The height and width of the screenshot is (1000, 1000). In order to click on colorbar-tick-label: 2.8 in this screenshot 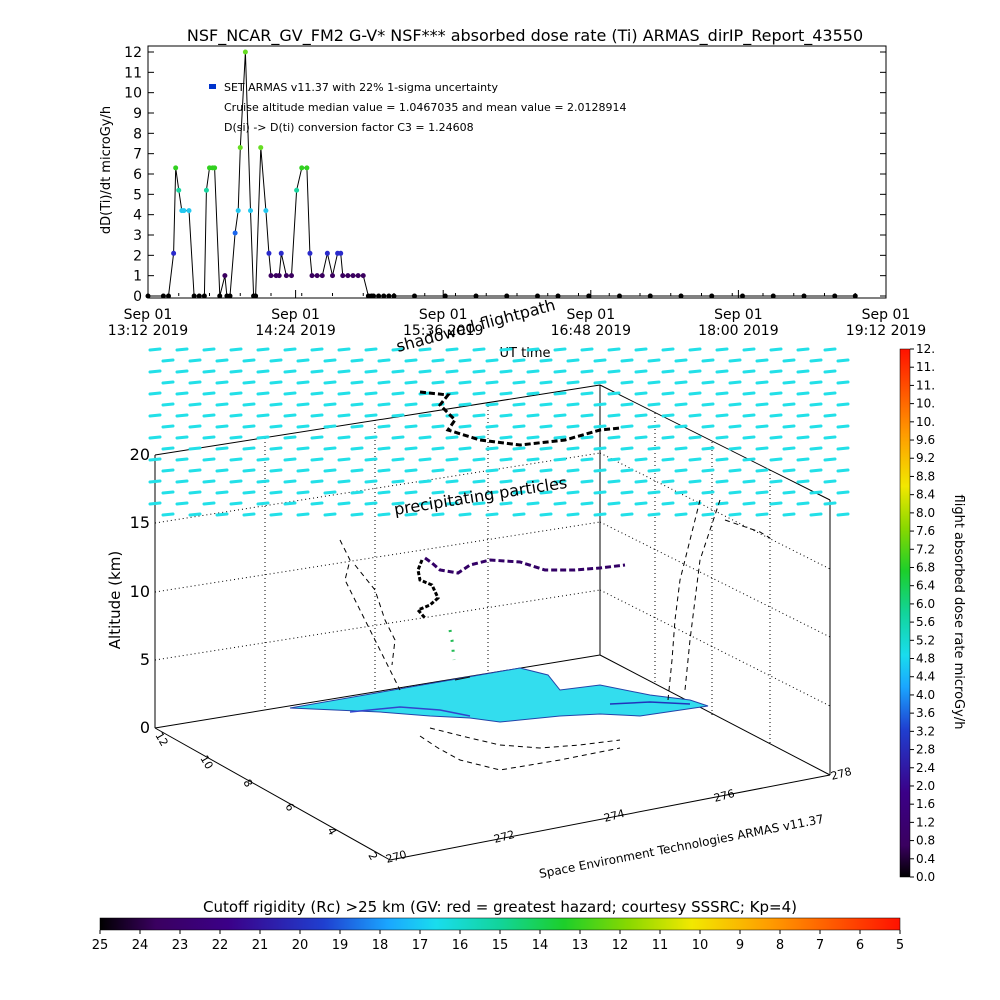, I will do `click(925, 750)`.